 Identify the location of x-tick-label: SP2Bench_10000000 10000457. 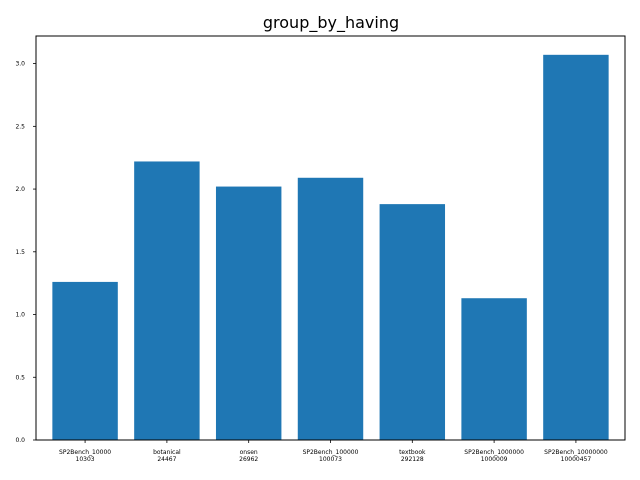
(576, 456).